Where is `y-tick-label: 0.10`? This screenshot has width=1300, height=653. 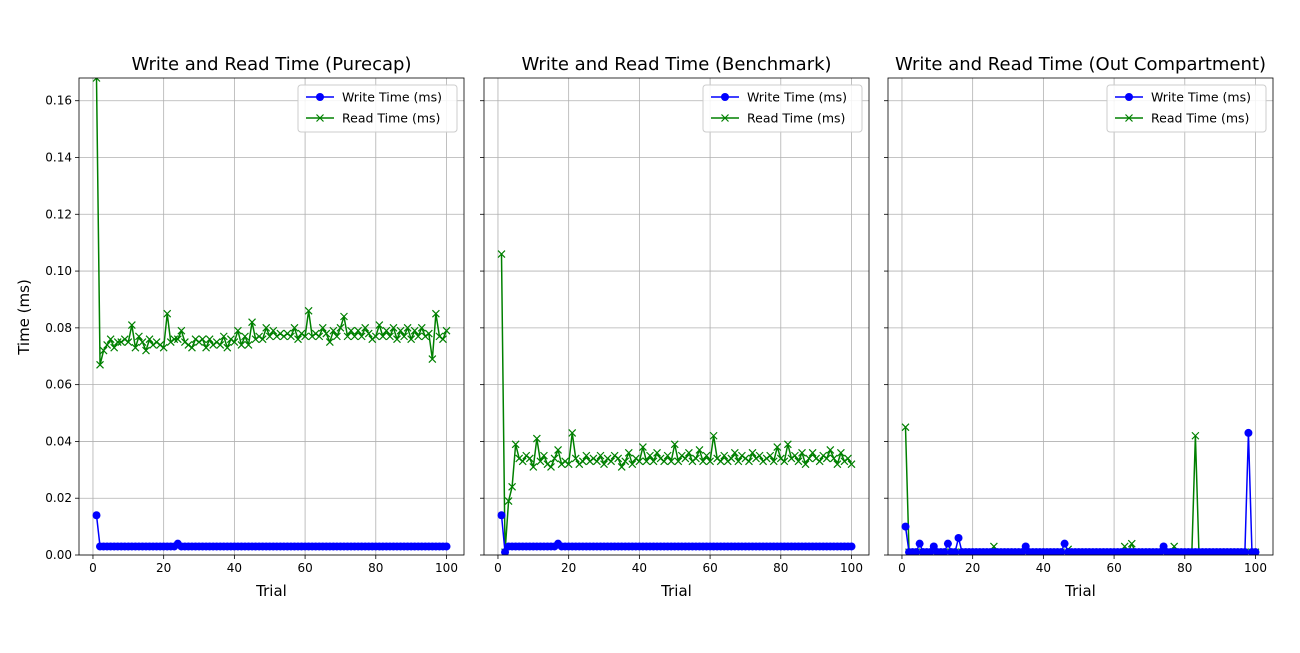
y-tick-label: 0.10 is located at coordinates (58, 271).